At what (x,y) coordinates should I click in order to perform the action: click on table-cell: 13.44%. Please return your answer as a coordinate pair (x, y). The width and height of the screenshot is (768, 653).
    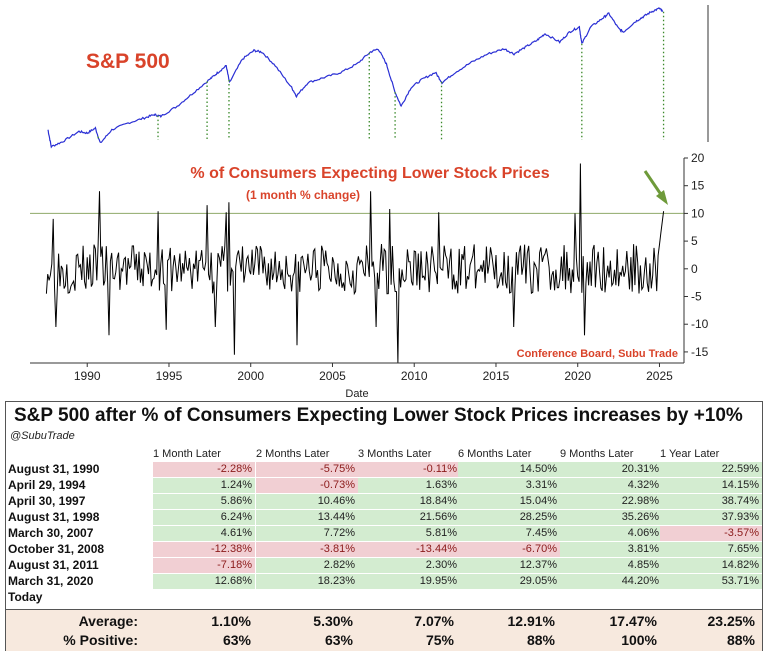
    Looking at the image, I should click on (307, 517).